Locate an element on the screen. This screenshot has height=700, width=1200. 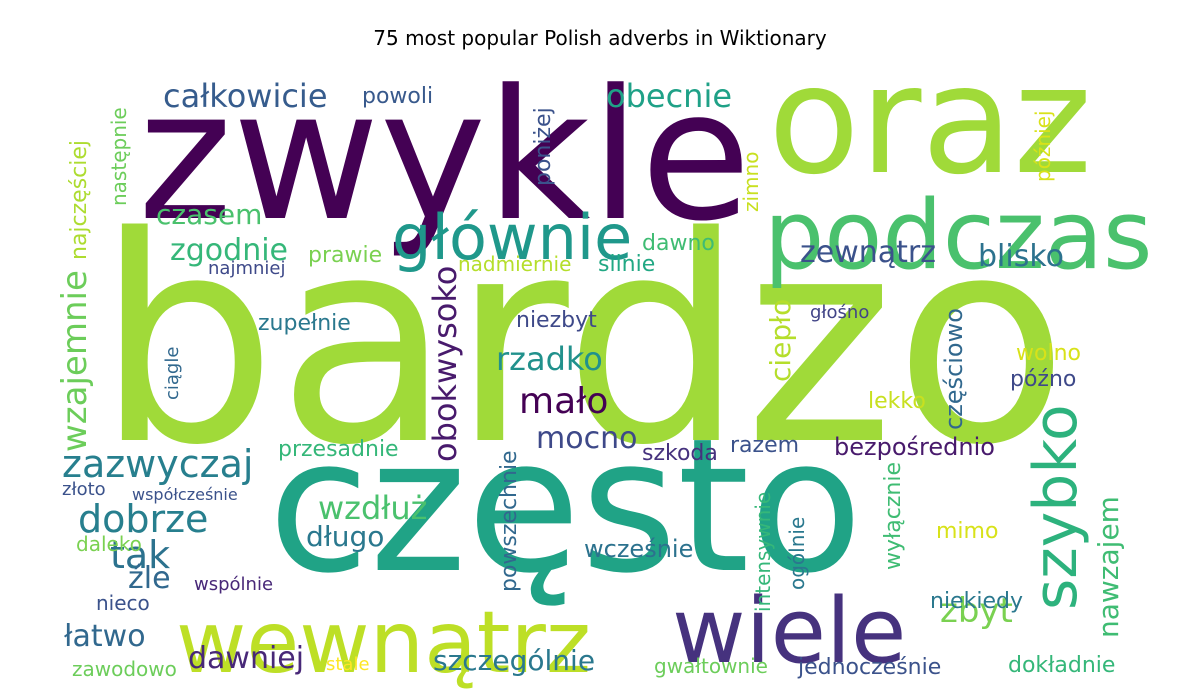
word-najmniej: najmniej is located at coordinates (246, 268).